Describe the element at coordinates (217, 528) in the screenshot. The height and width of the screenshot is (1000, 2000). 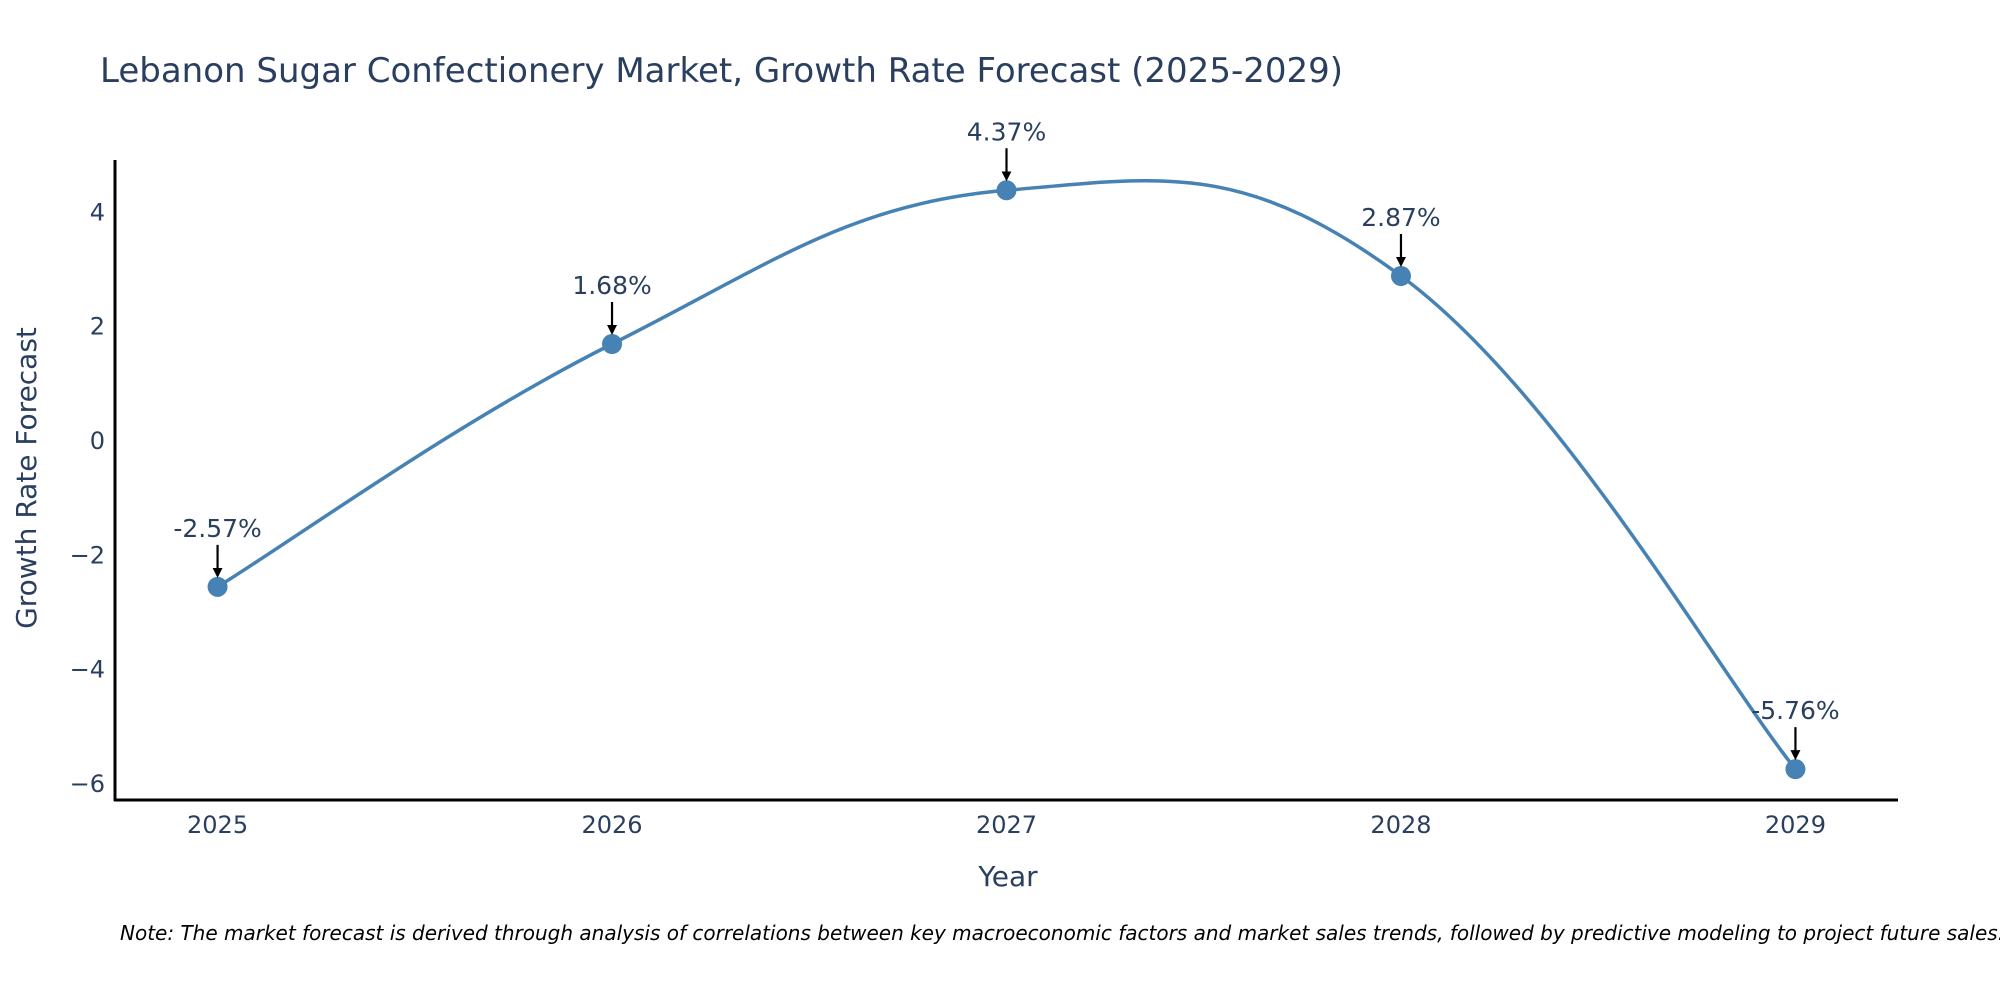
I see `data-label: -2.57%` at that location.